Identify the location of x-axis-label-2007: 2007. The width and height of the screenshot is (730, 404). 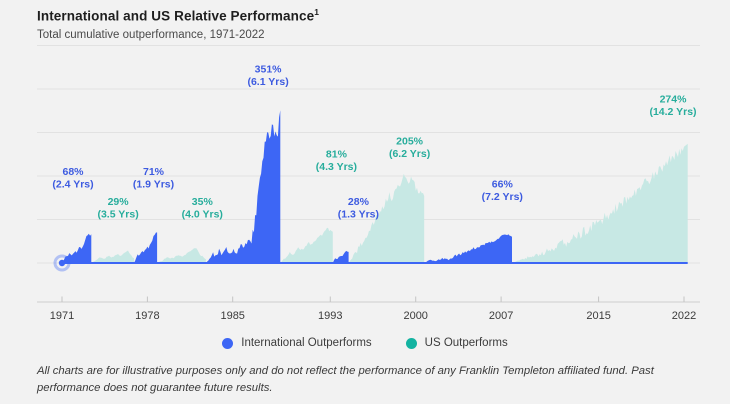
(501, 316).